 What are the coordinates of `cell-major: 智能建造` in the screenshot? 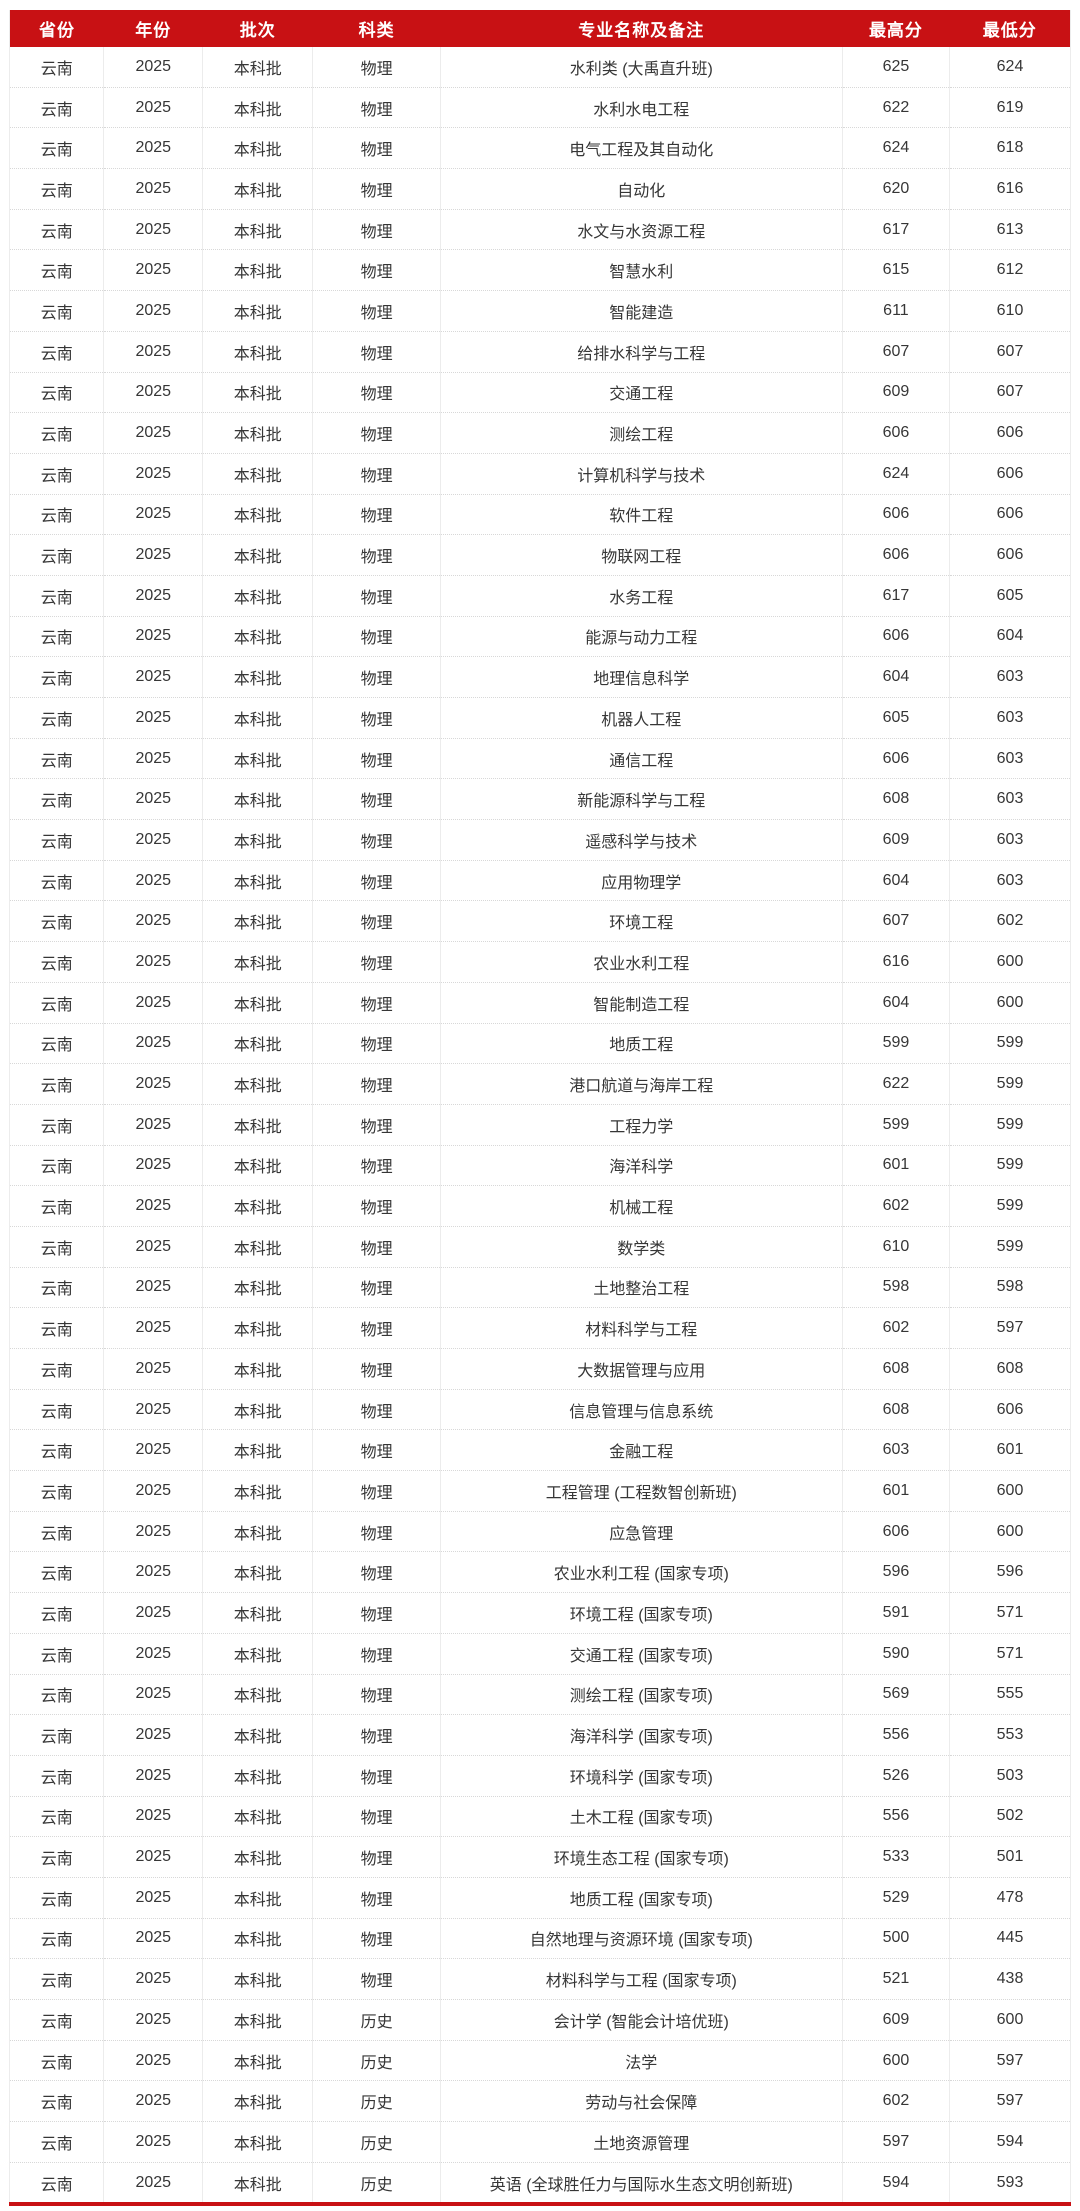 It's located at (641, 311).